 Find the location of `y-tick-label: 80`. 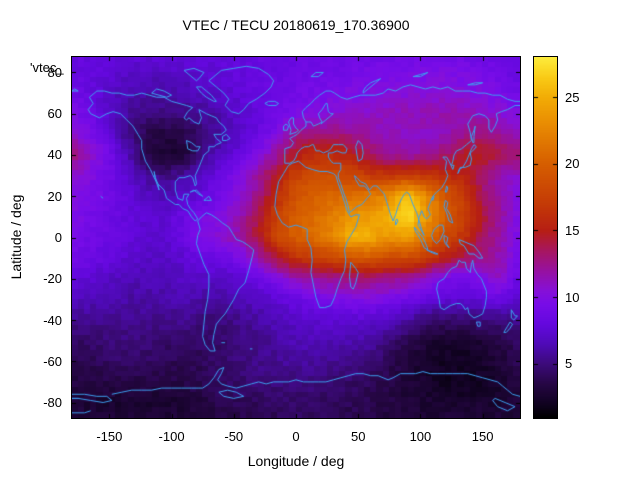

y-tick-label: 80 is located at coordinates (54, 72).